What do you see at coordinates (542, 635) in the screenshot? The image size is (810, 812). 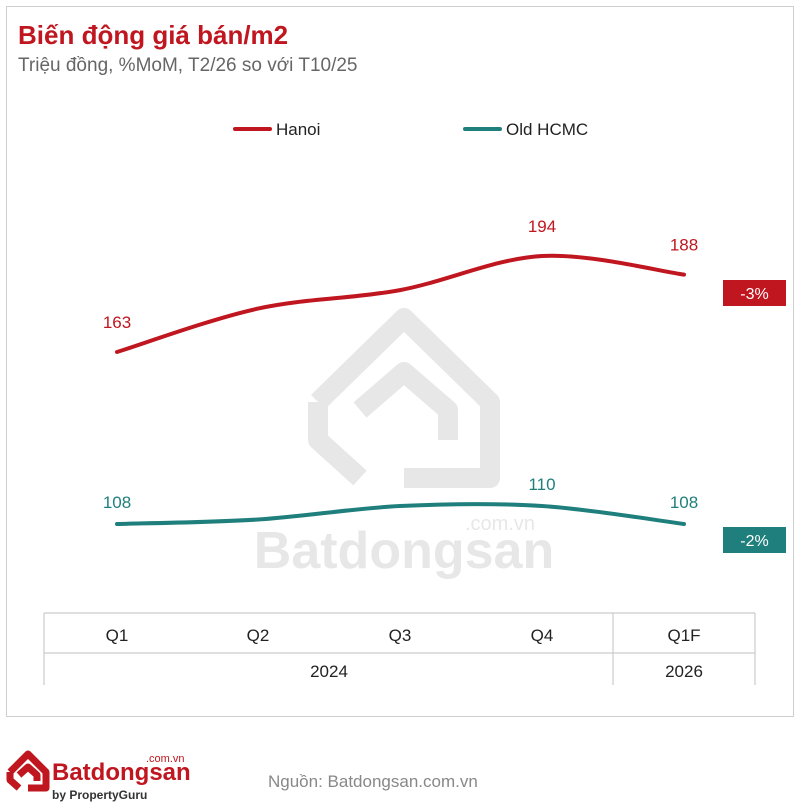 I see `x-tick-label: Q4` at bounding box center [542, 635].